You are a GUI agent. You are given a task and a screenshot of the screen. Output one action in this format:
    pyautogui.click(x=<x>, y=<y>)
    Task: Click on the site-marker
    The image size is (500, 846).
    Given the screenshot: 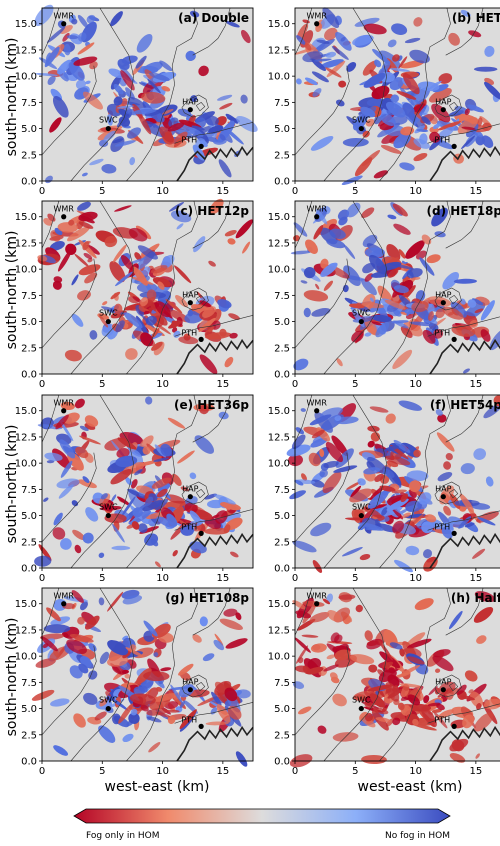 What is the action you would take?
    pyautogui.click(x=108, y=321)
    